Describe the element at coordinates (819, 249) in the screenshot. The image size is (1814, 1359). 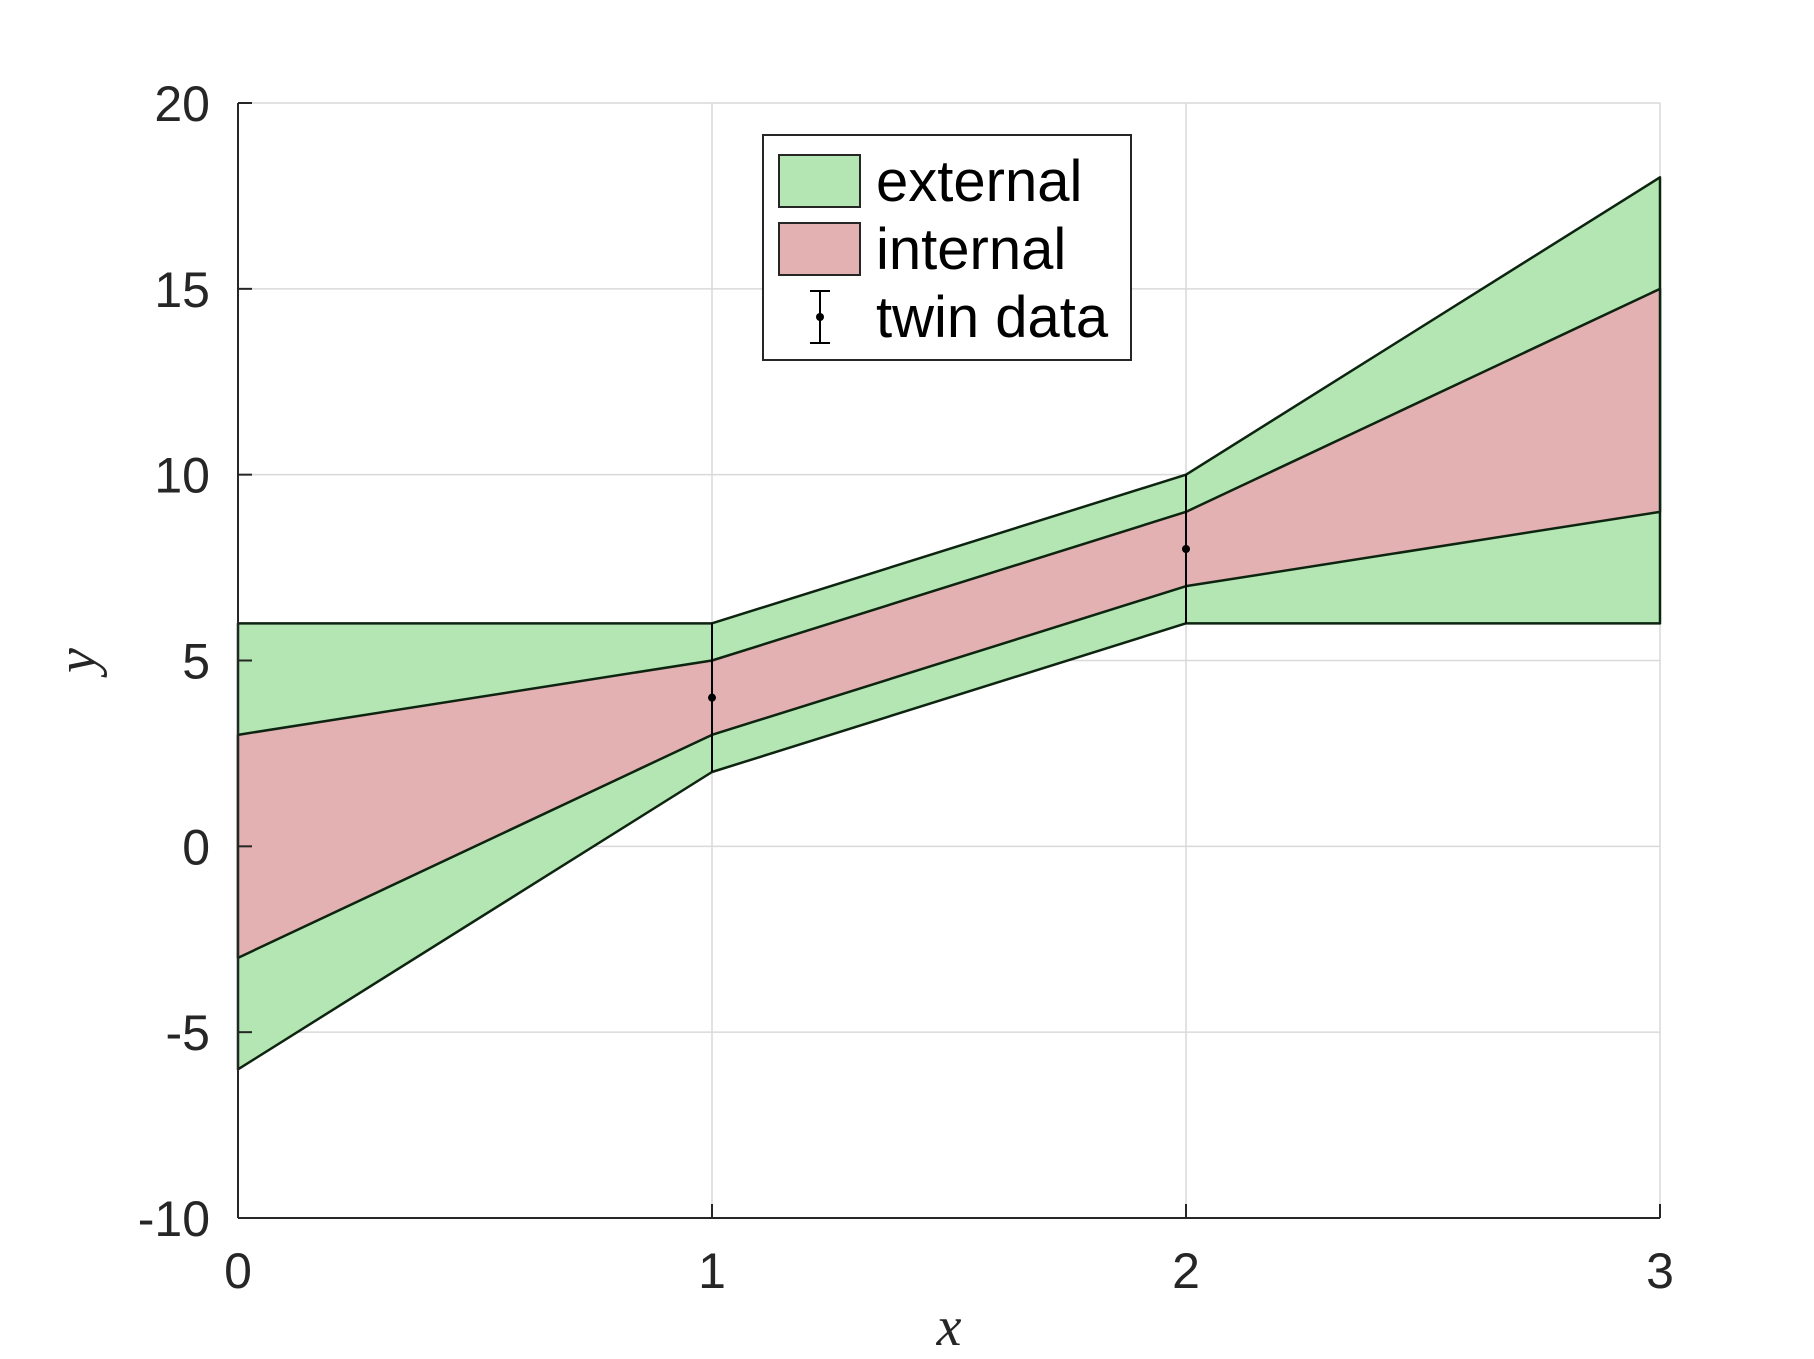
I see `legend-swatch-internal` at that location.